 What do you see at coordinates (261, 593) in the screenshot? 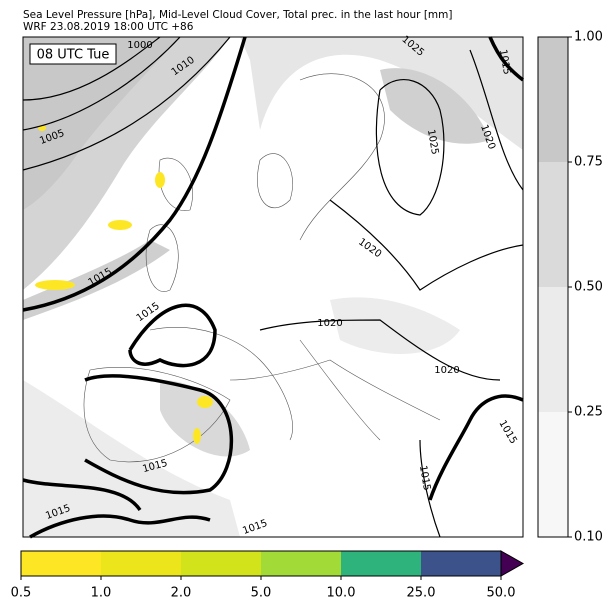
I see `colorbar-tick-label: 5.0` at bounding box center [261, 593].